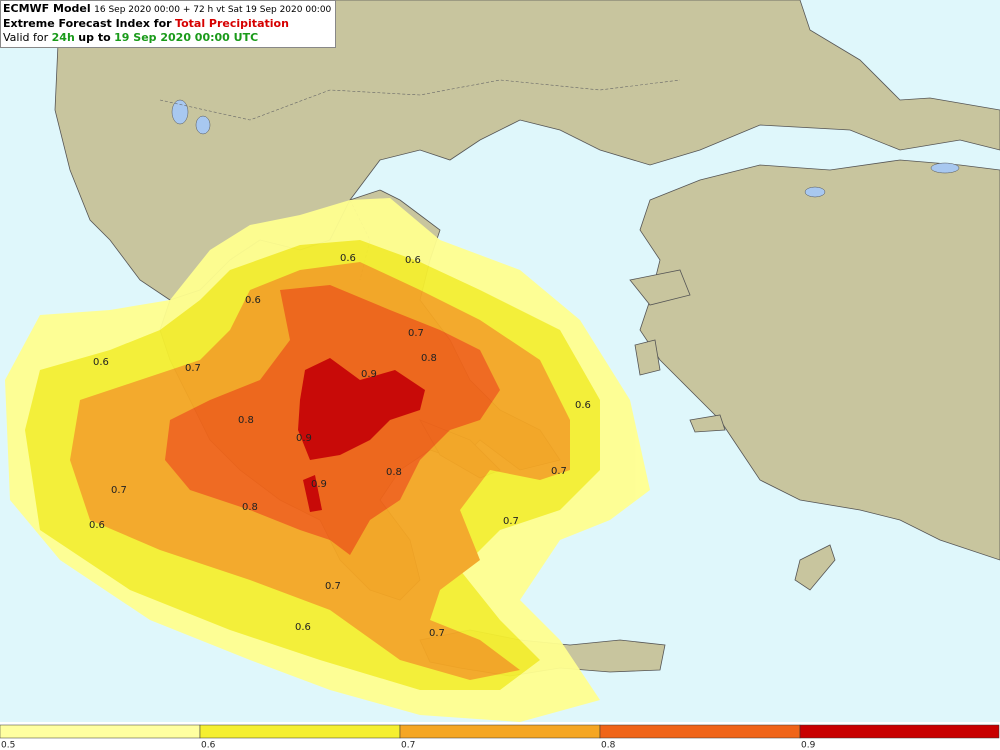 The width and height of the screenshot is (1000, 750). I want to click on model-name: ECMWF Model, so click(47, 8).